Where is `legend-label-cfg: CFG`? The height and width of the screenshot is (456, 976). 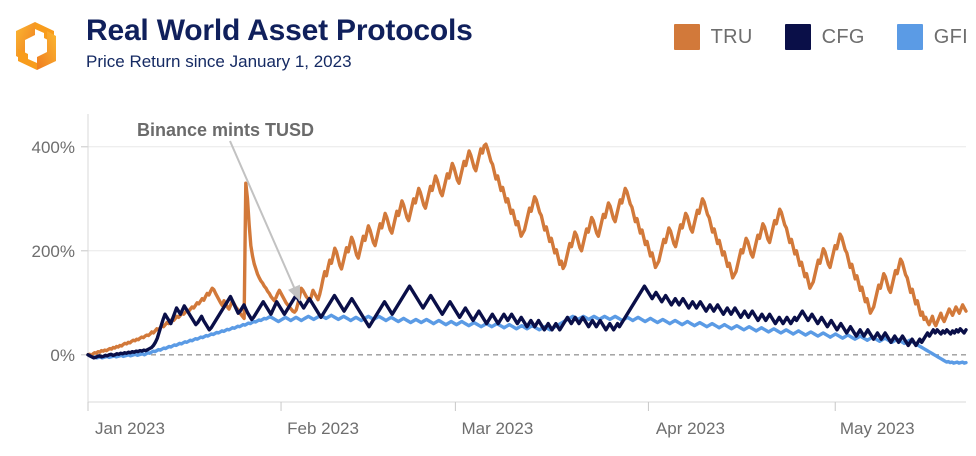
legend-label-cfg: CFG is located at coordinates (843, 36).